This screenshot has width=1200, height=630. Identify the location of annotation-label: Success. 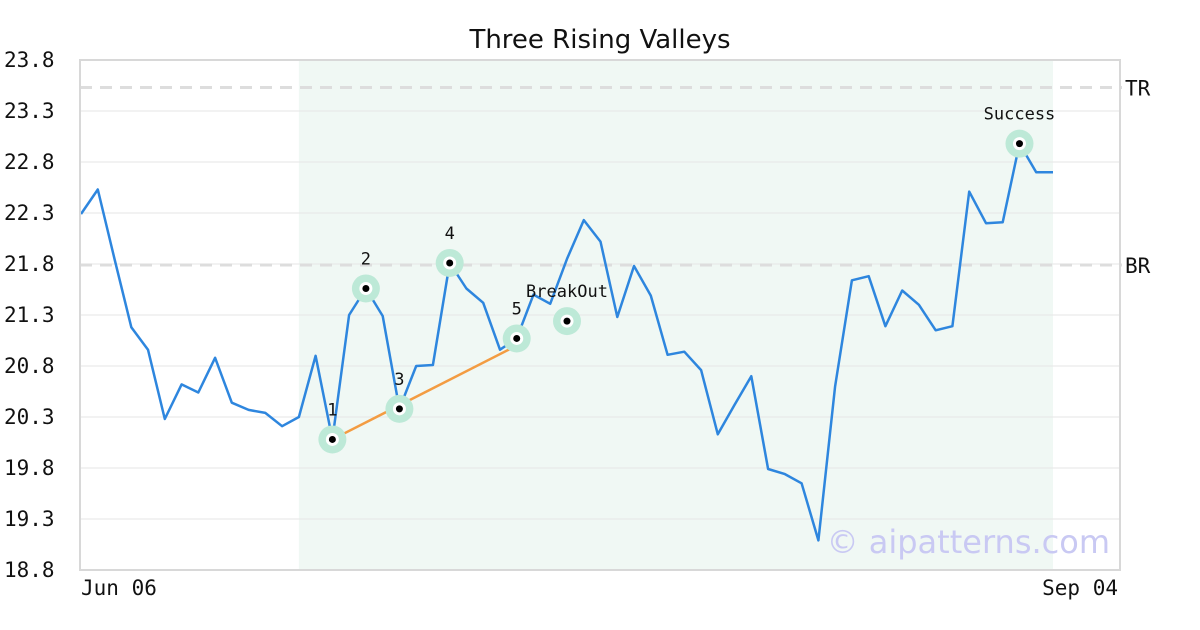
(1020, 115).